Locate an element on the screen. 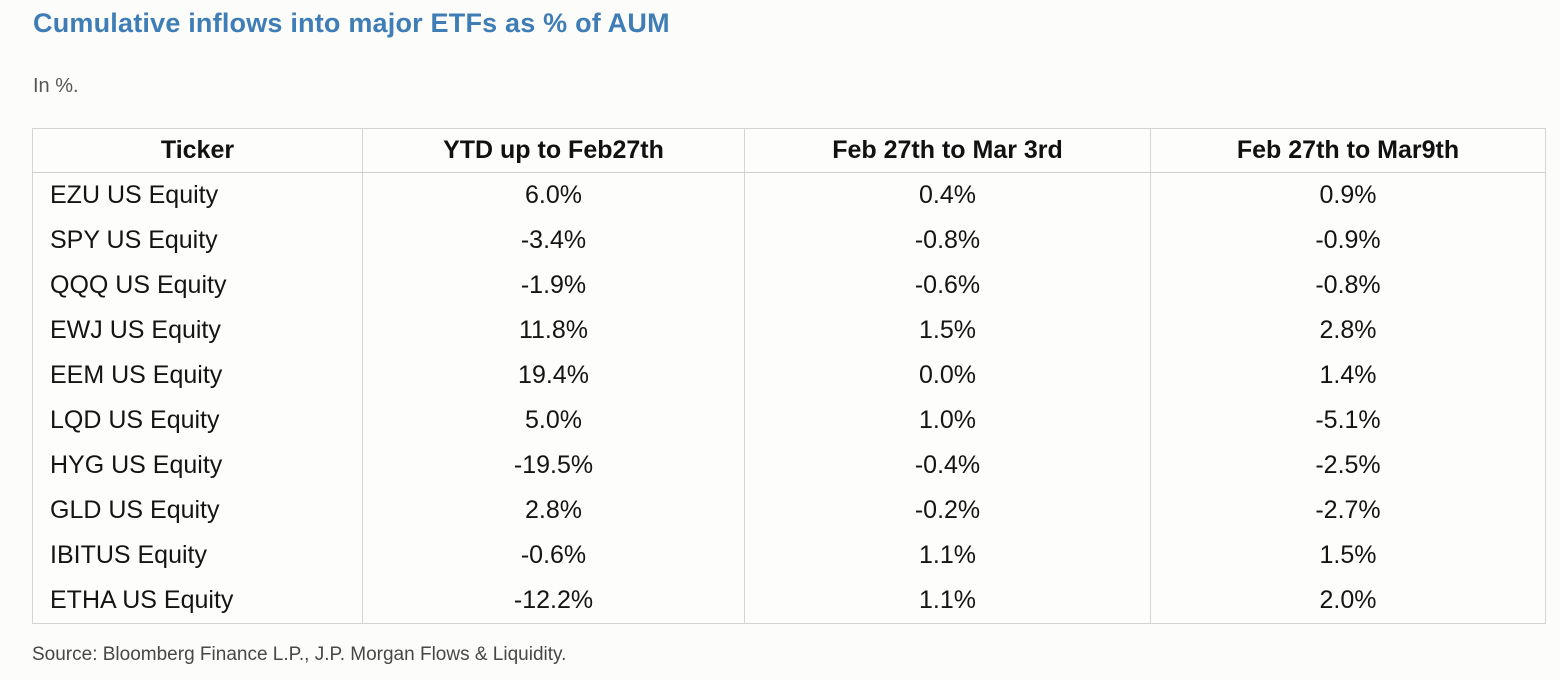  ticker-cell: SPY US Equity is located at coordinates (134, 240).